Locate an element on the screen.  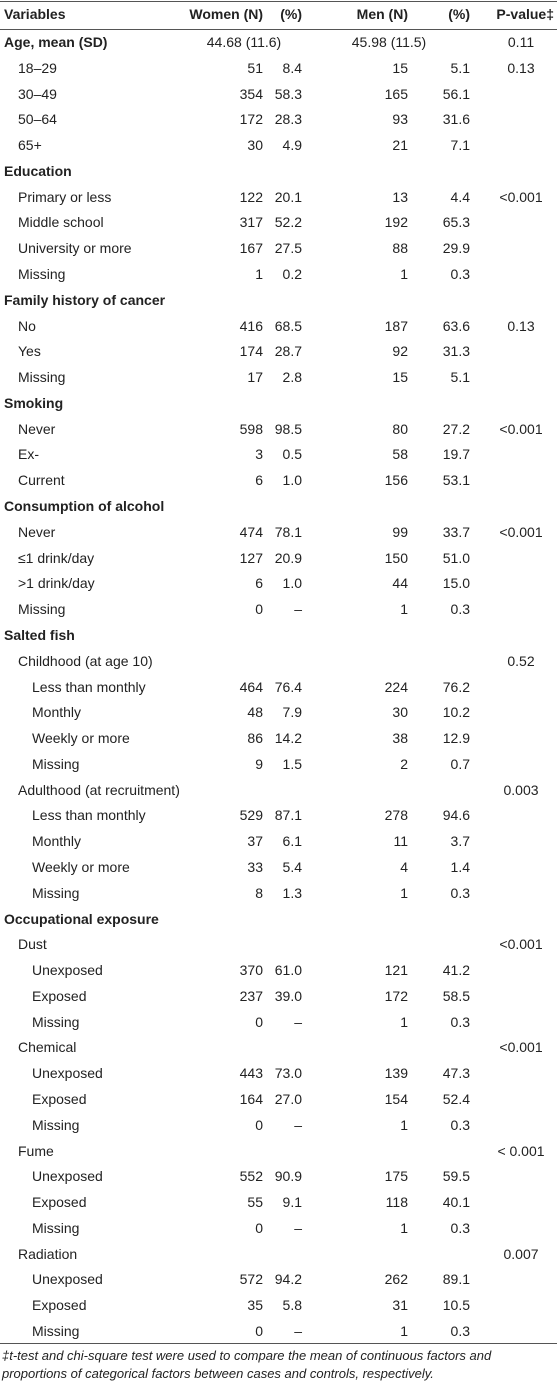
table-cell: 44 is located at coordinates (400, 583).